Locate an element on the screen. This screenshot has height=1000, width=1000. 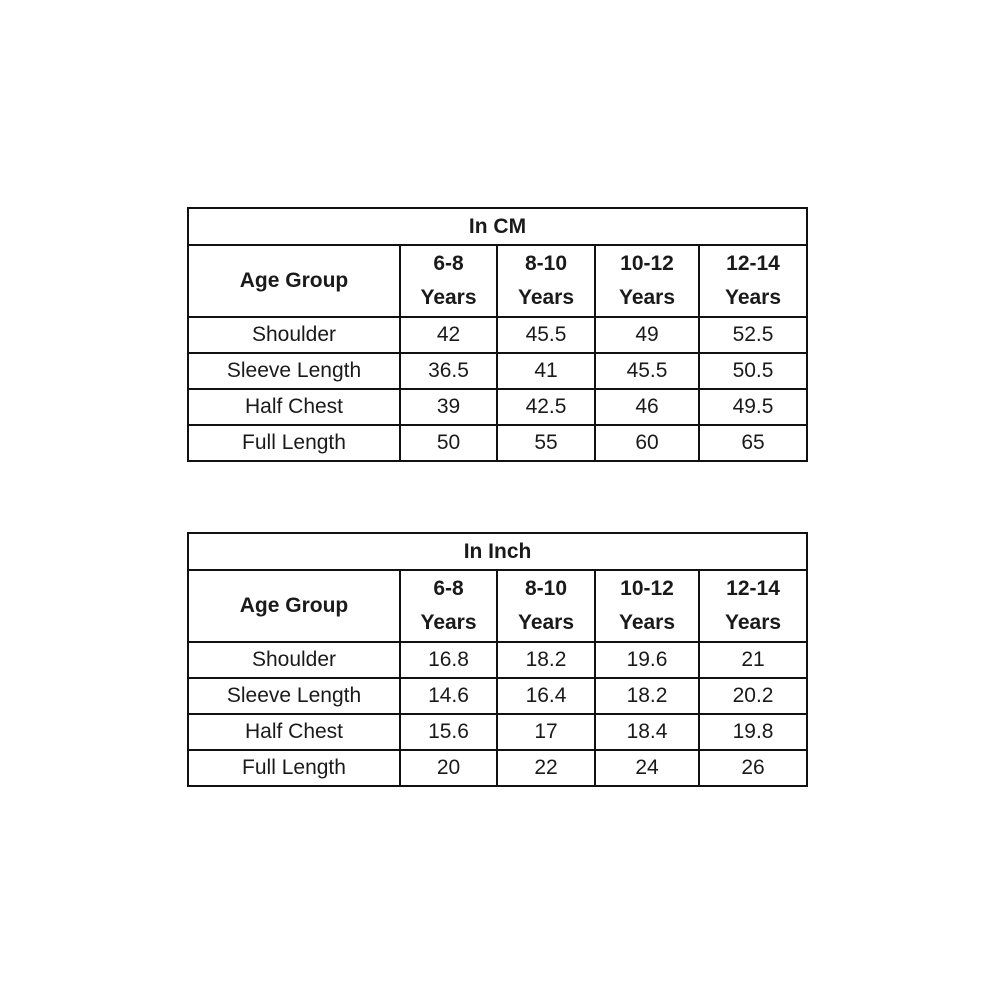
table-title: In Inch is located at coordinates (497, 551).